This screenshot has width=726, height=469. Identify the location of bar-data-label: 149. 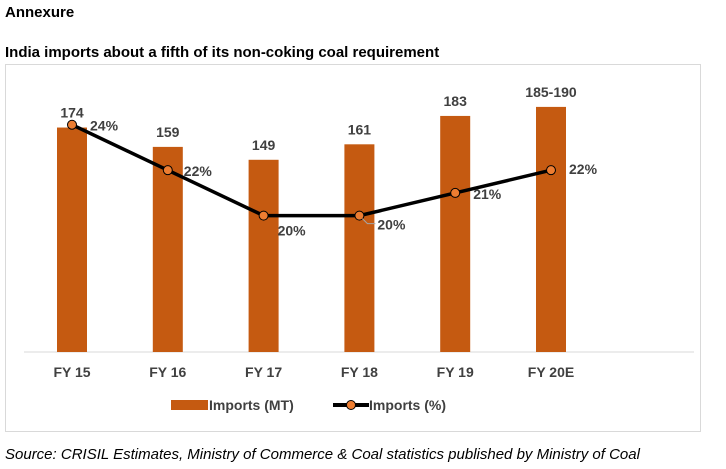
(264, 145).